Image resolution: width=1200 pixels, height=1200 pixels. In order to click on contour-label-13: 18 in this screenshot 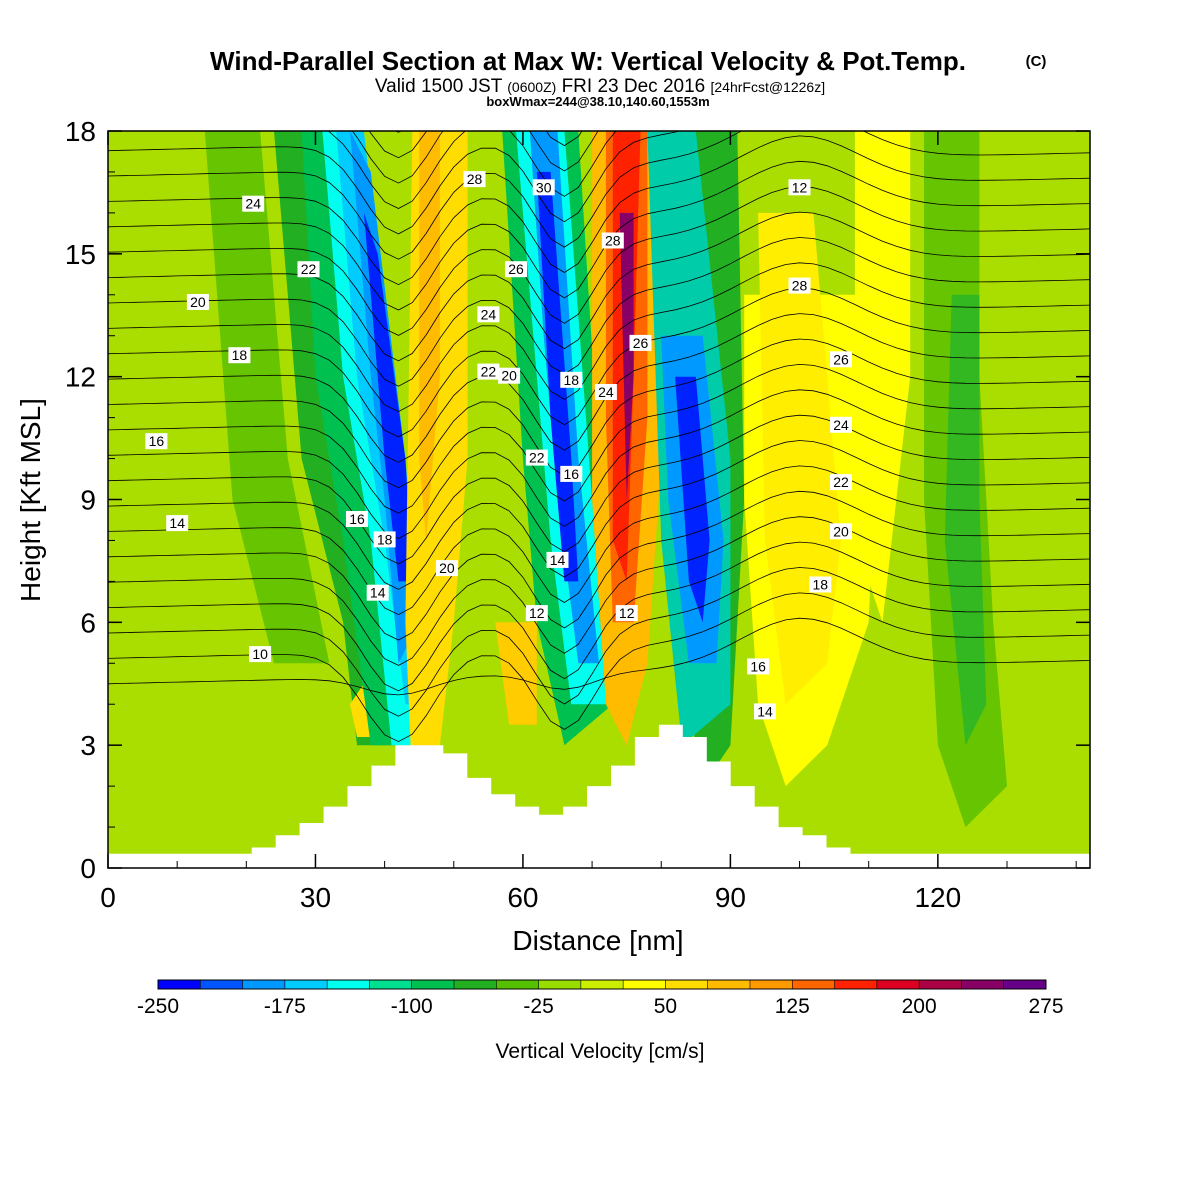, I will do `click(571, 379)`.